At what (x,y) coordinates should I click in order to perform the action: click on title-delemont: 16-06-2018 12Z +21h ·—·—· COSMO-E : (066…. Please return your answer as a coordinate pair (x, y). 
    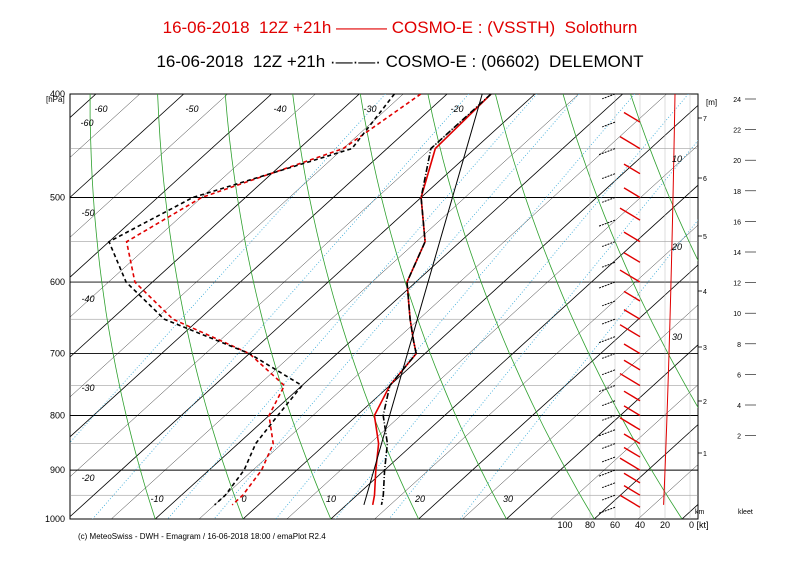
    Looking at the image, I should click on (400, 61).